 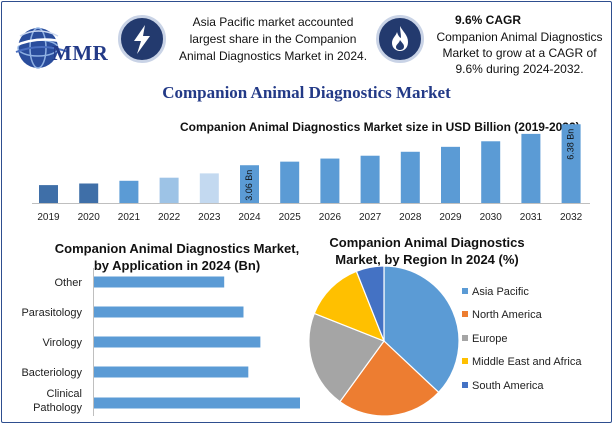 What do you see at coordinates (159, 282) in the screenshot?
I see `bar-other` at bounding box center [159, 282].